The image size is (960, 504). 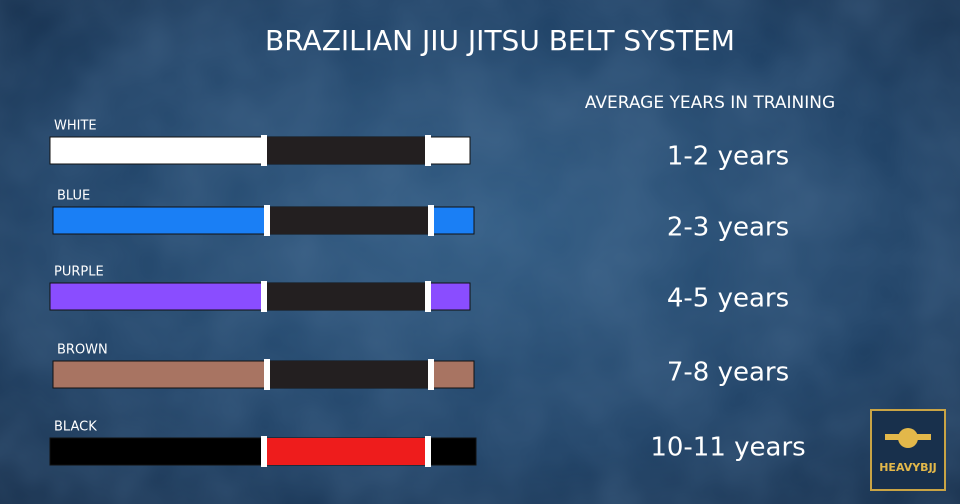 I want to click on years: 1-2 years, so click(x=728, y=157).